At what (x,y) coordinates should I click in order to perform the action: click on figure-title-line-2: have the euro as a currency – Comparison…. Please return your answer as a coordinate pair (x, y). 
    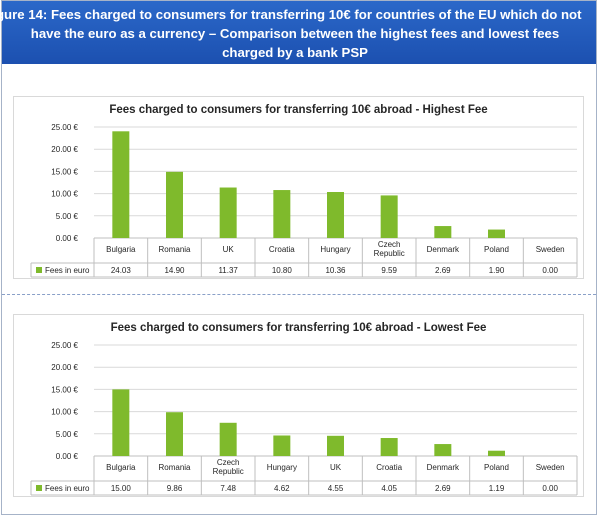
    Looking at the image, I should click on (295, 33).